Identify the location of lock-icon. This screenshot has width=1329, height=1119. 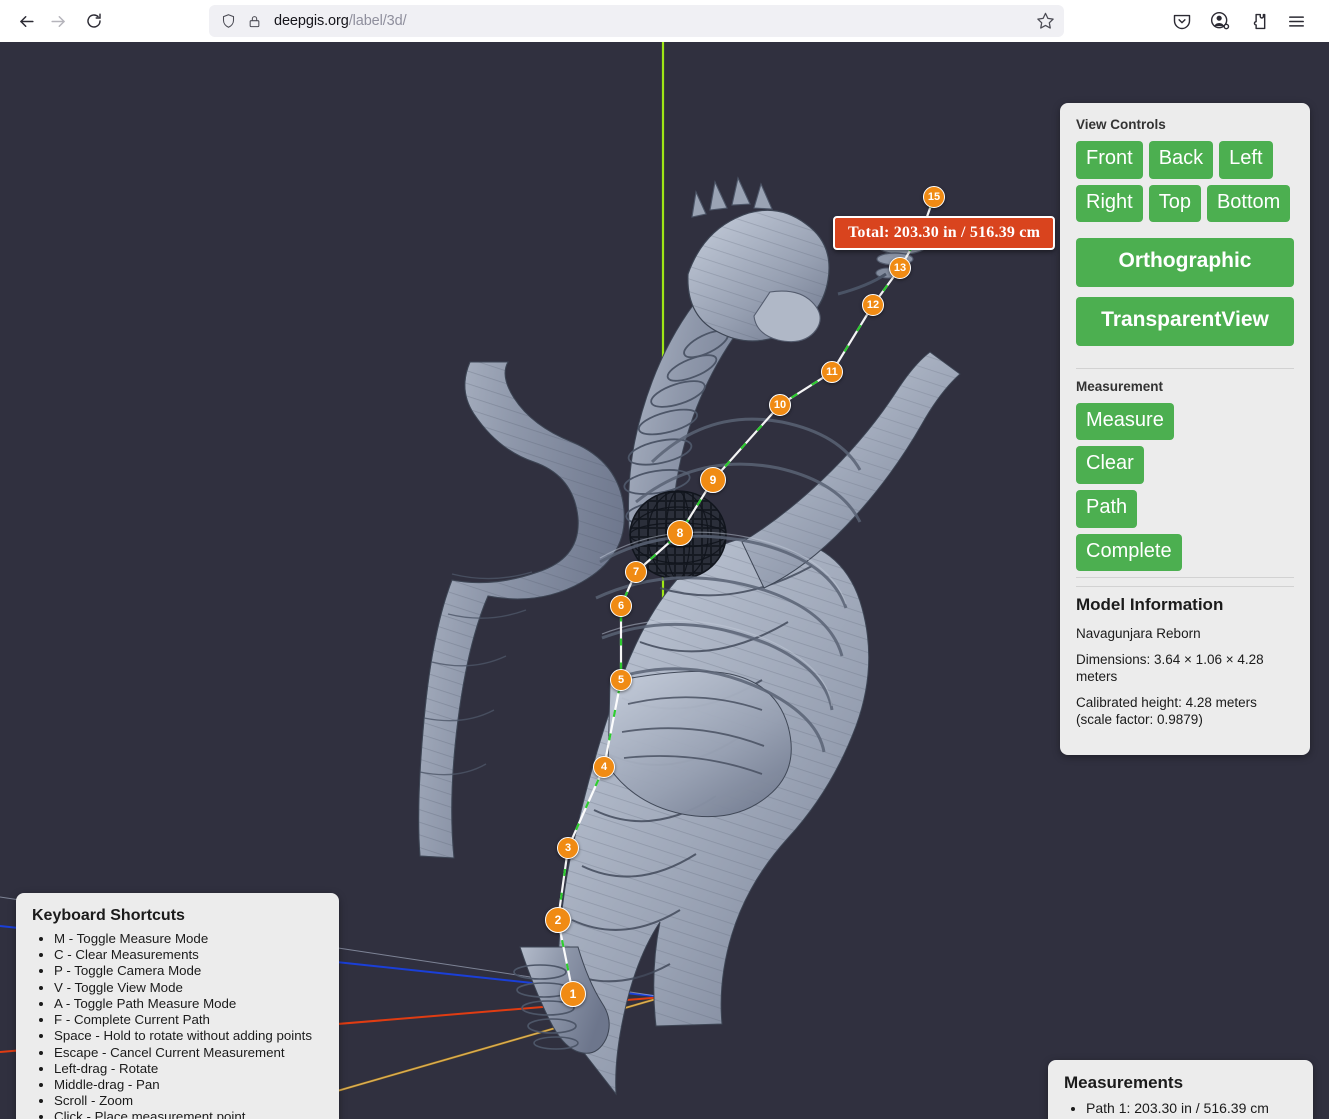
(254, 21).